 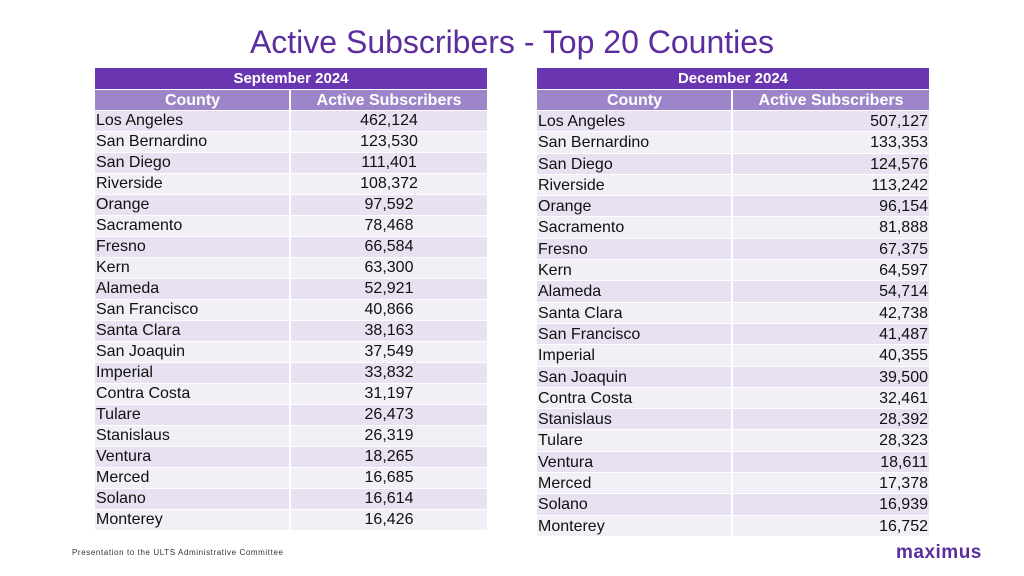 I want to click on subscribers-cell: 96,154, so click(x=903, y=207).